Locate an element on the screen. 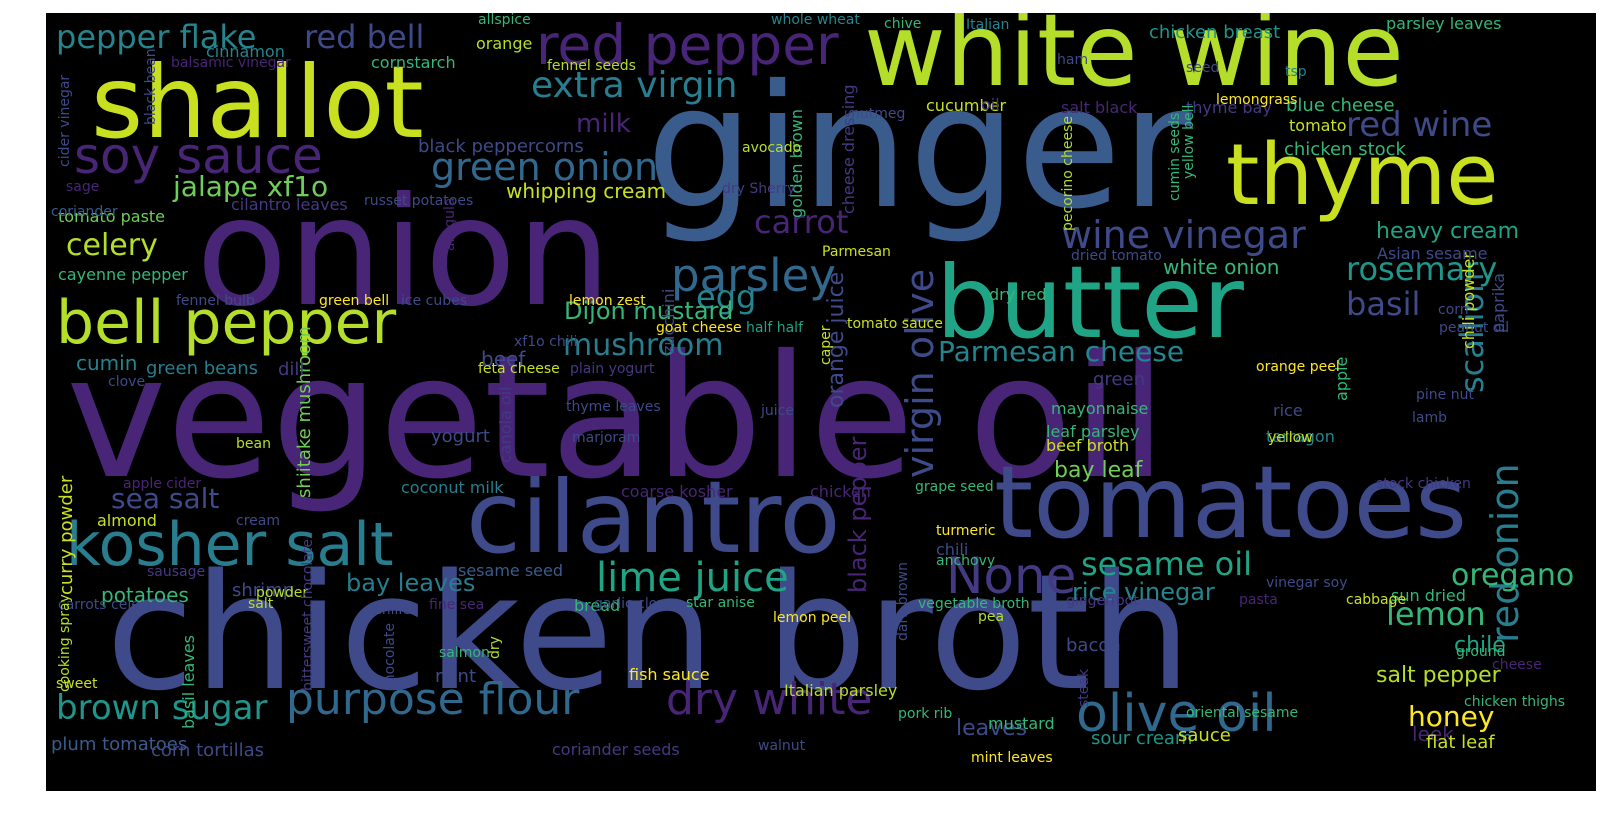 Image resolution: width=1614 pixels, height=818 pixels. cloud-word: nutmeg is located at coordinates (878, 114).